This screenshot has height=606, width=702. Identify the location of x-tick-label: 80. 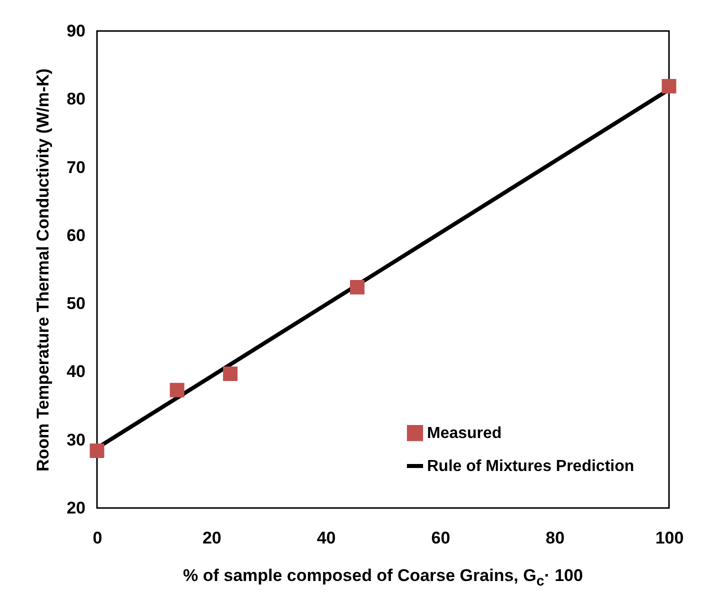
(555, 538).